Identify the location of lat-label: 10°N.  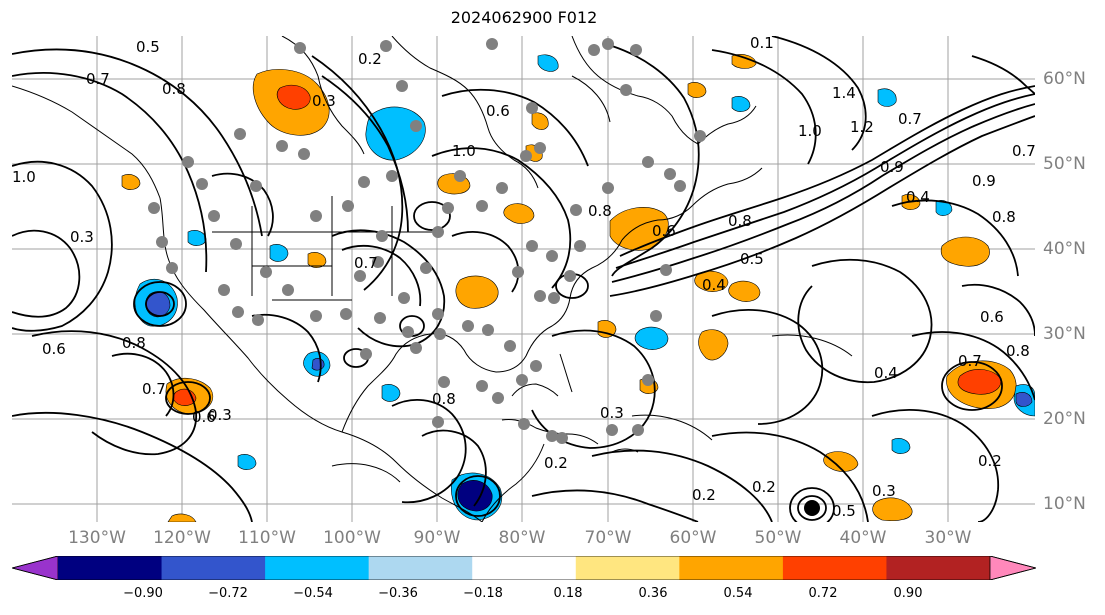
(1064, 504).